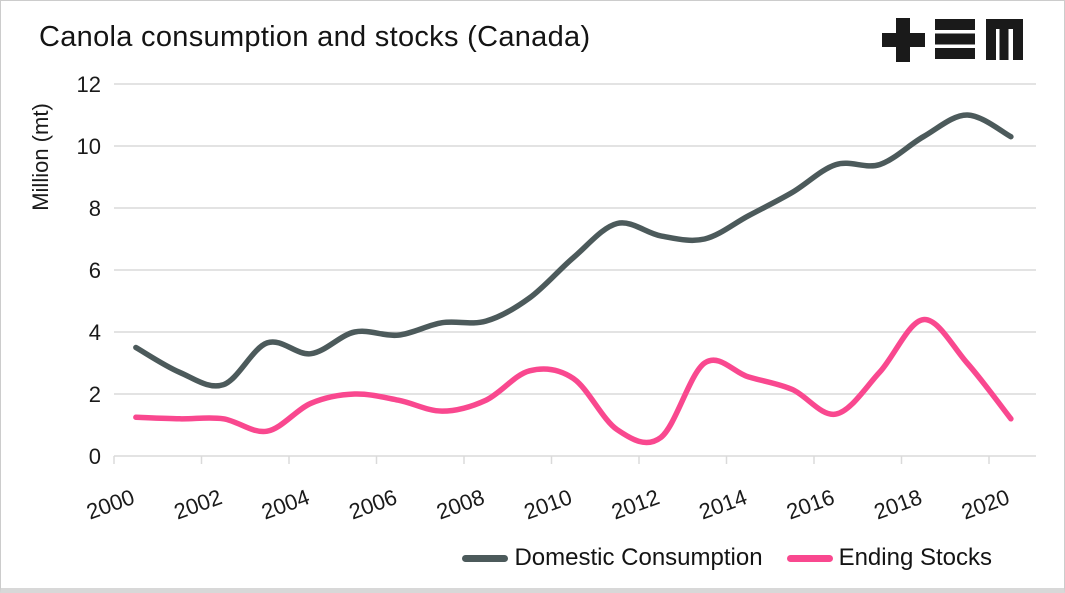 The width and height of the screenshot is (1065, 593). What do you see at coordinates (110, 504) in the screenshot?
I see `x-axis-tick-label: 2000` at bounding box center [110, 504].